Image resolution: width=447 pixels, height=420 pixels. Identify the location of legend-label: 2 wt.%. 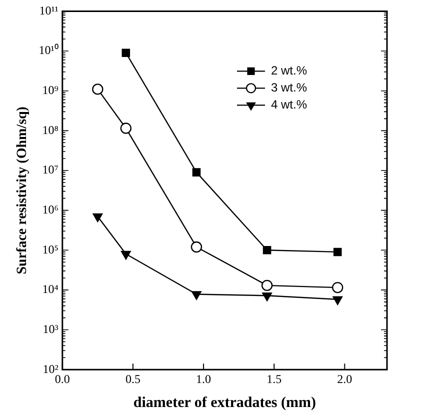
(289, 71).